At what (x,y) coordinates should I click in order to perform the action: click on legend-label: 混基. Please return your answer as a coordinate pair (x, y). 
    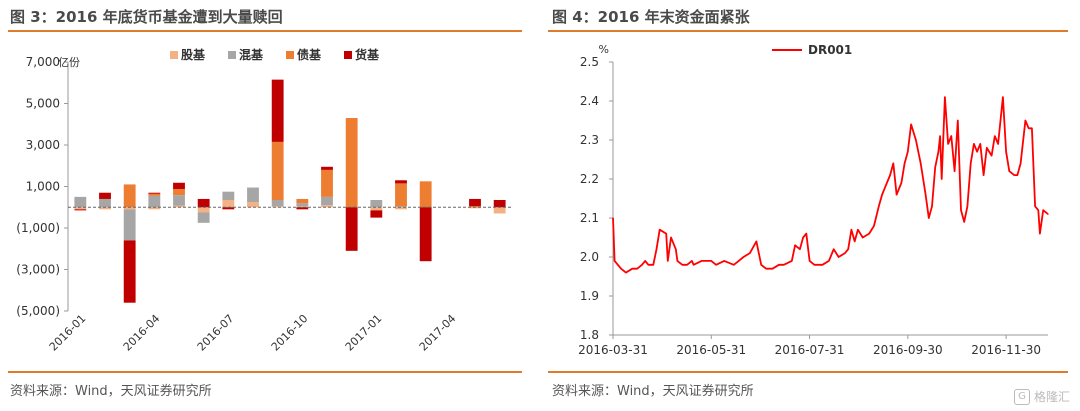
    Looking at the image, I should click on (251, 54).